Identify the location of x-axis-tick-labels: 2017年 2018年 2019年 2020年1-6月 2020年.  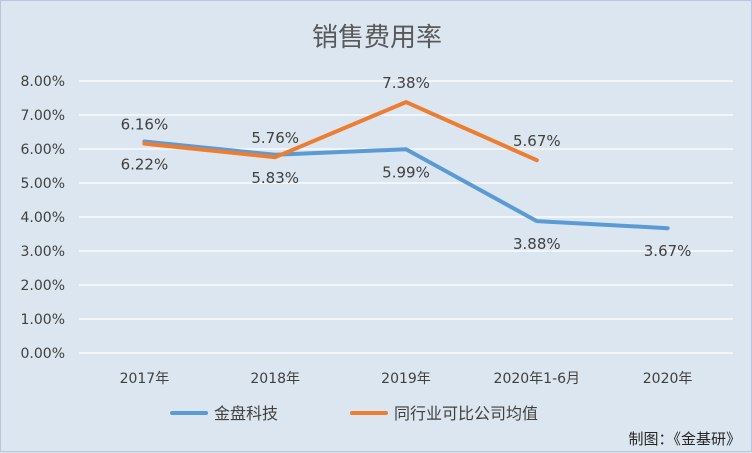
(406, 379).